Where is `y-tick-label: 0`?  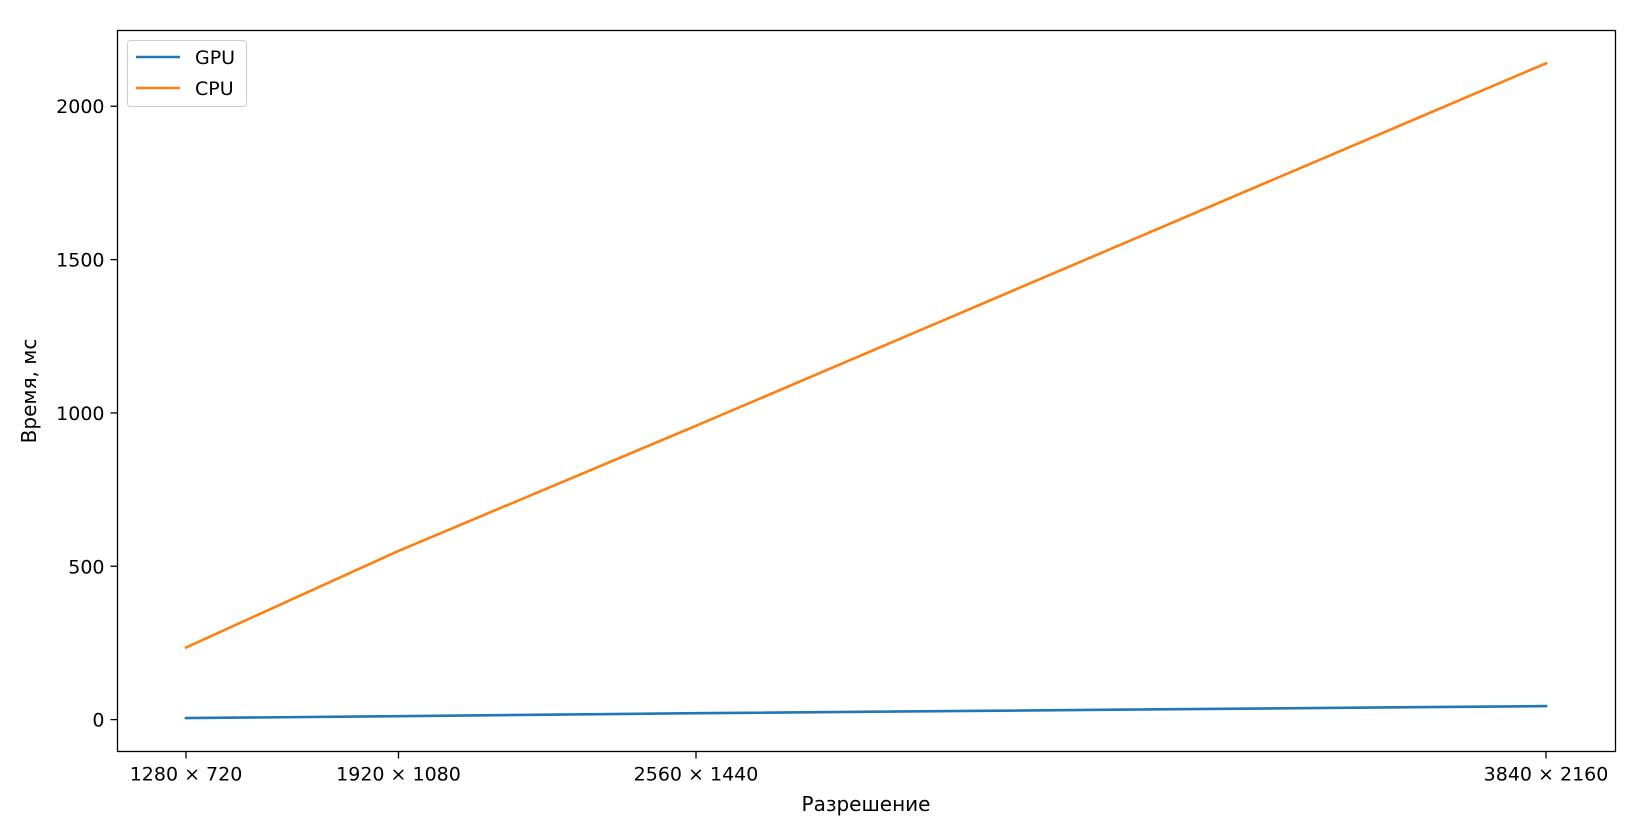
y-tick-label: 0 is located at coordinates (98, 721).